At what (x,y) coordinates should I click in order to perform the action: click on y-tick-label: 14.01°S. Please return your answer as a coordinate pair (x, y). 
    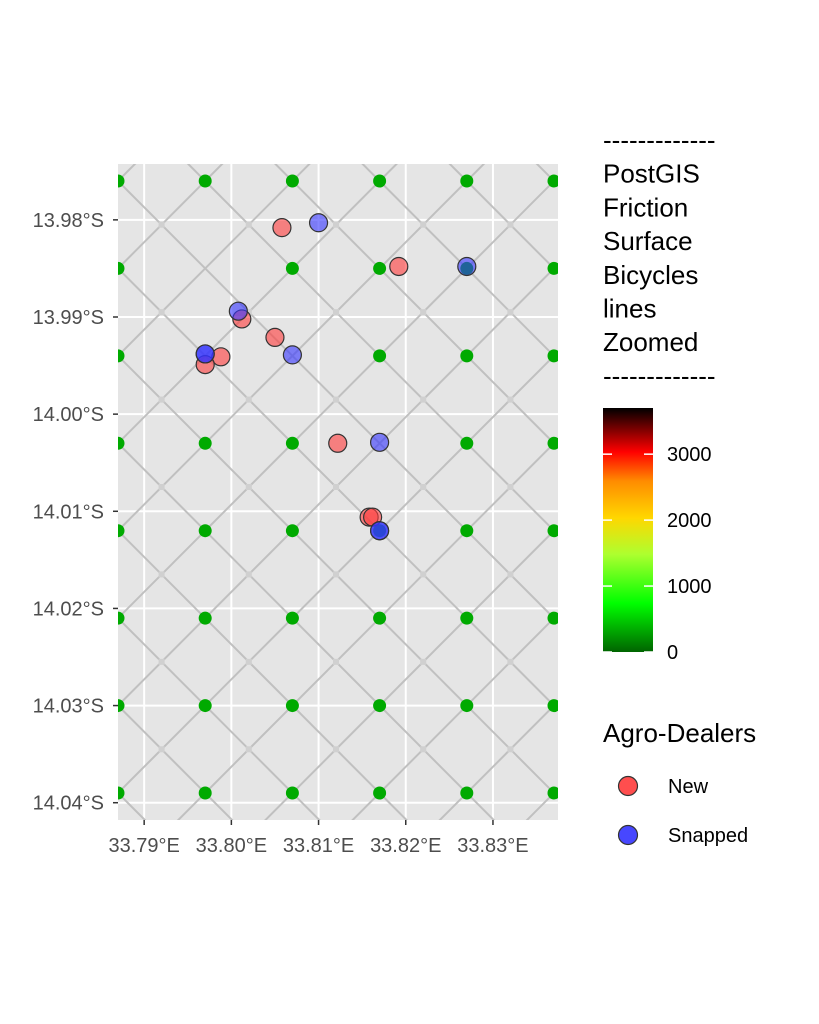
    Looking at the image, I should click on (68, 512).